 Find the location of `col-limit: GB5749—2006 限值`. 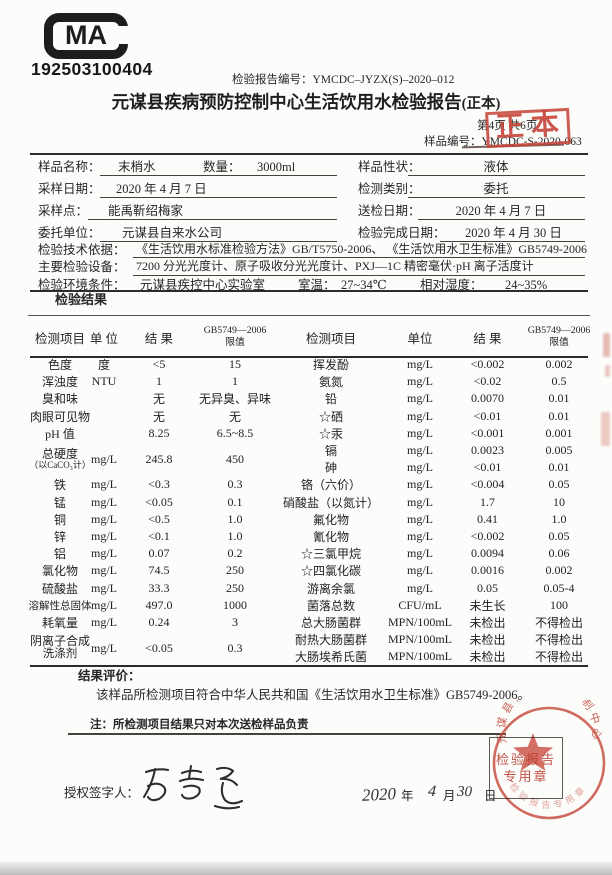

col-limit: GB5749—2006 限值 is located at coordinates (235, 337).